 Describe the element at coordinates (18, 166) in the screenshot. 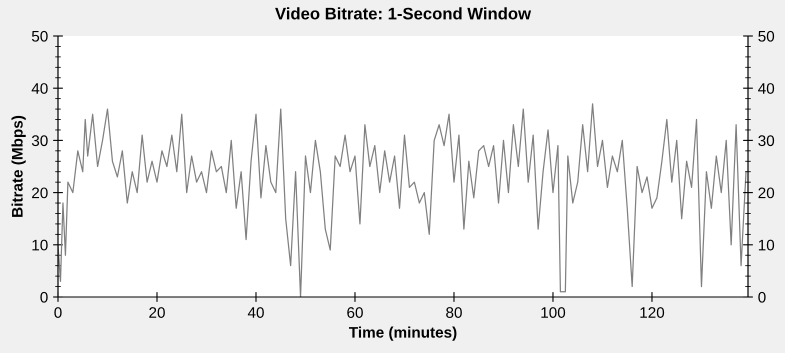

I see `y-axis-title: Bitrate (Mbps)` at that location.